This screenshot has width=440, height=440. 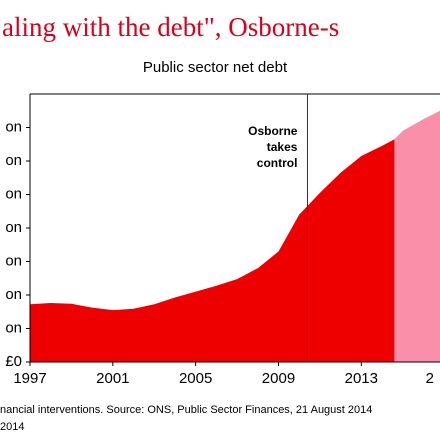 I want to click on chart-subtitle: Public sector net debt, so click(x=215, y=67).